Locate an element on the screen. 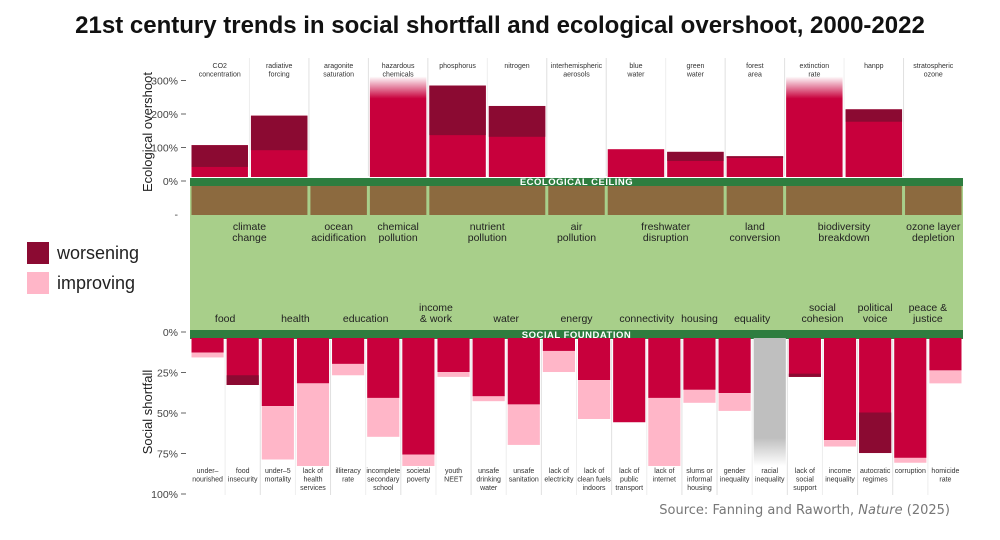 The image size is (1000, 540). soc-indicator-label: poverty is located at coordinates (418, 480).